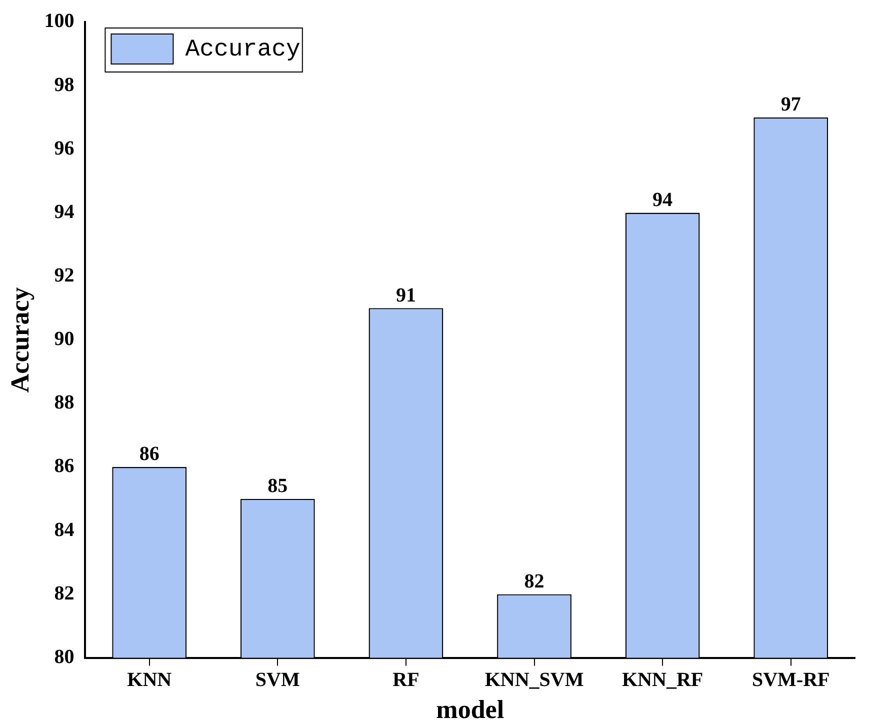 This screenshot has width=869, height=727. I want to click on y-tick-label: 88, so click(64, 403).